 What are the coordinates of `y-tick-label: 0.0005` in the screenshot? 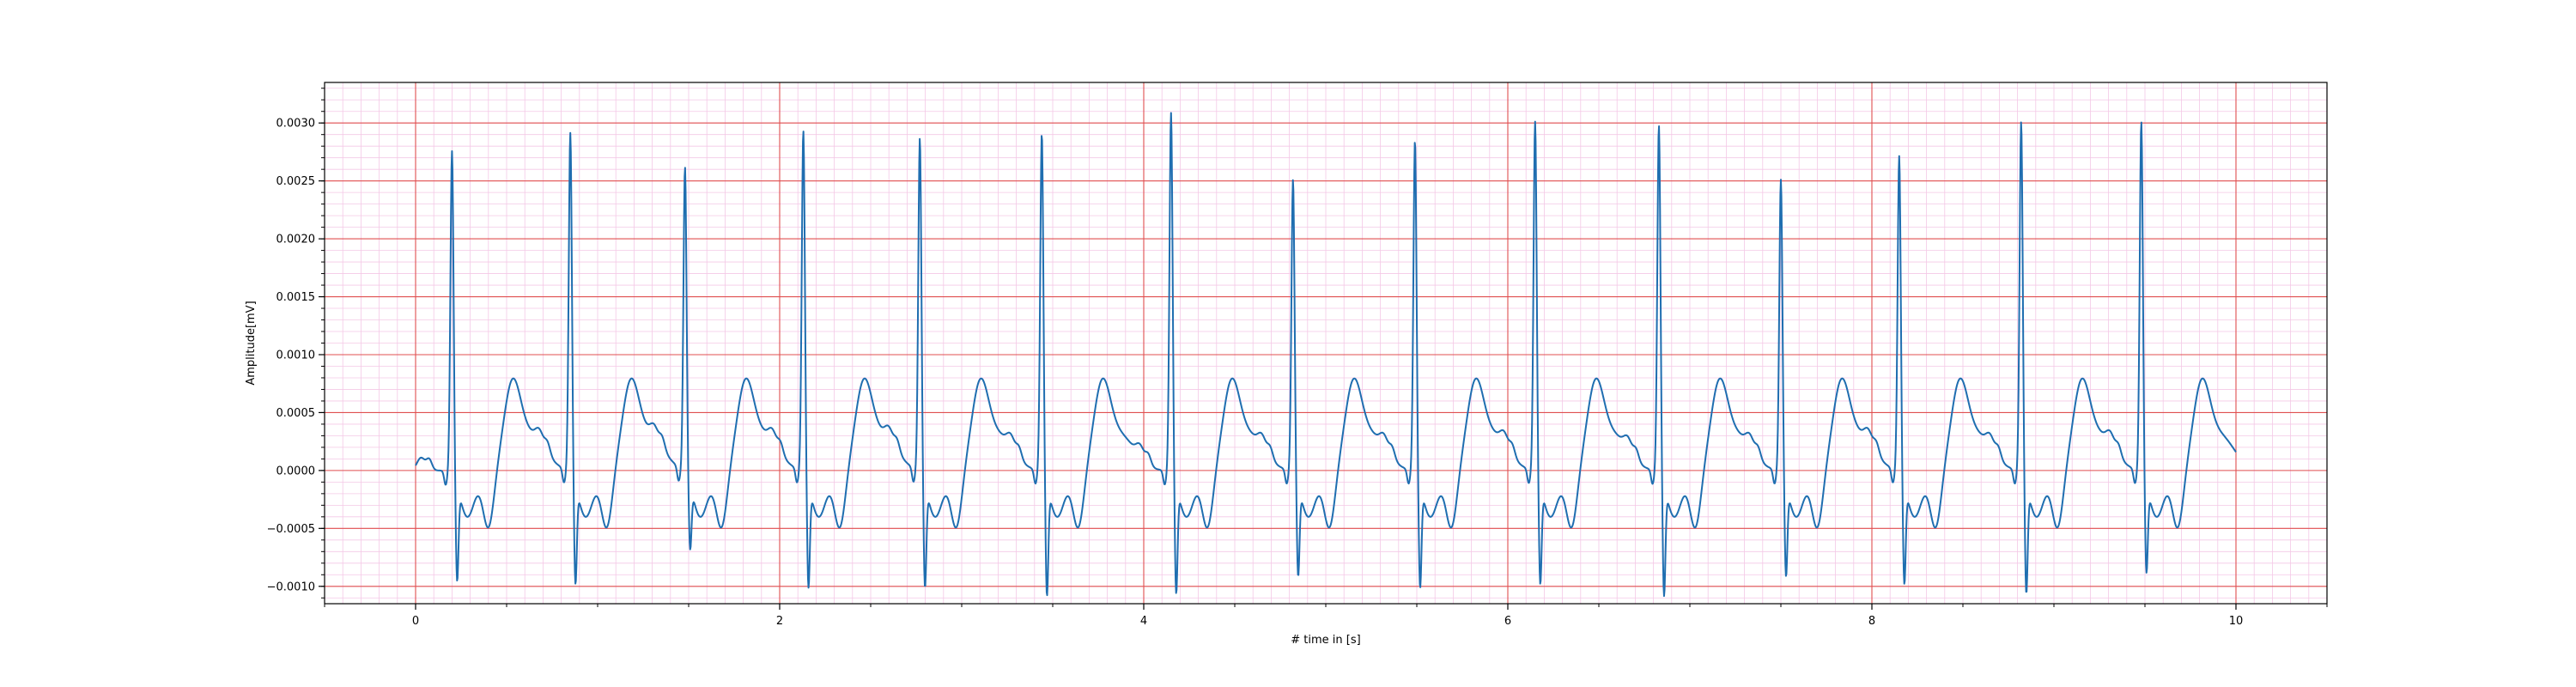 It's located at (296, 413).